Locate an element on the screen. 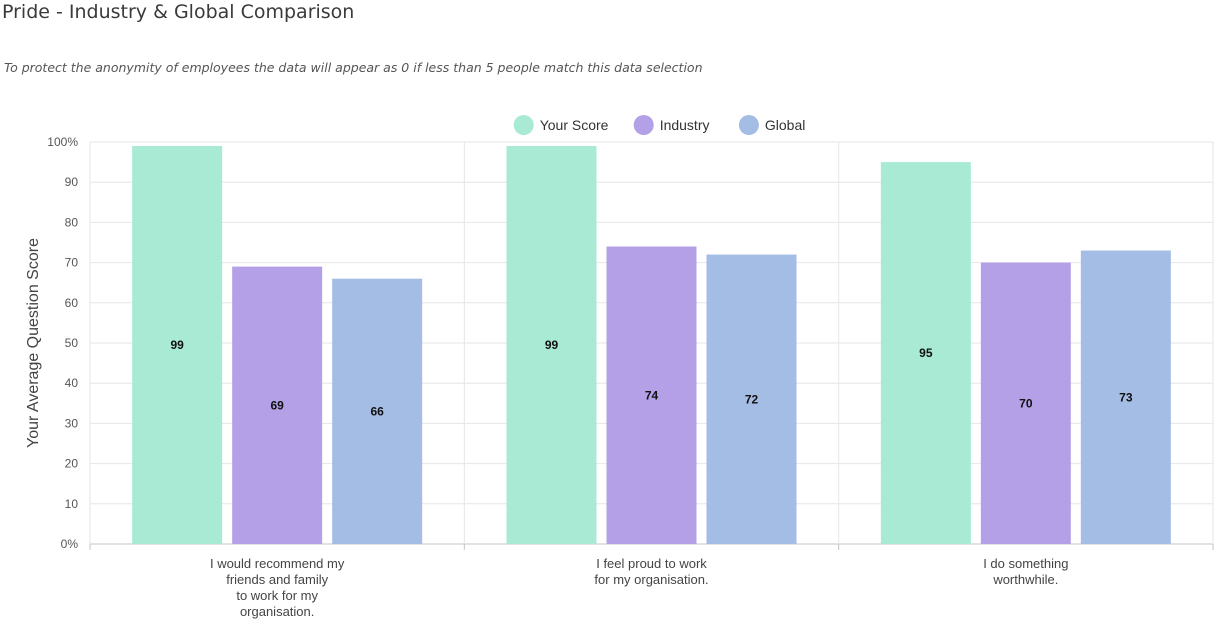 The image size is (1221, 627). legend-label: Global is located at coordinates (785, 125).